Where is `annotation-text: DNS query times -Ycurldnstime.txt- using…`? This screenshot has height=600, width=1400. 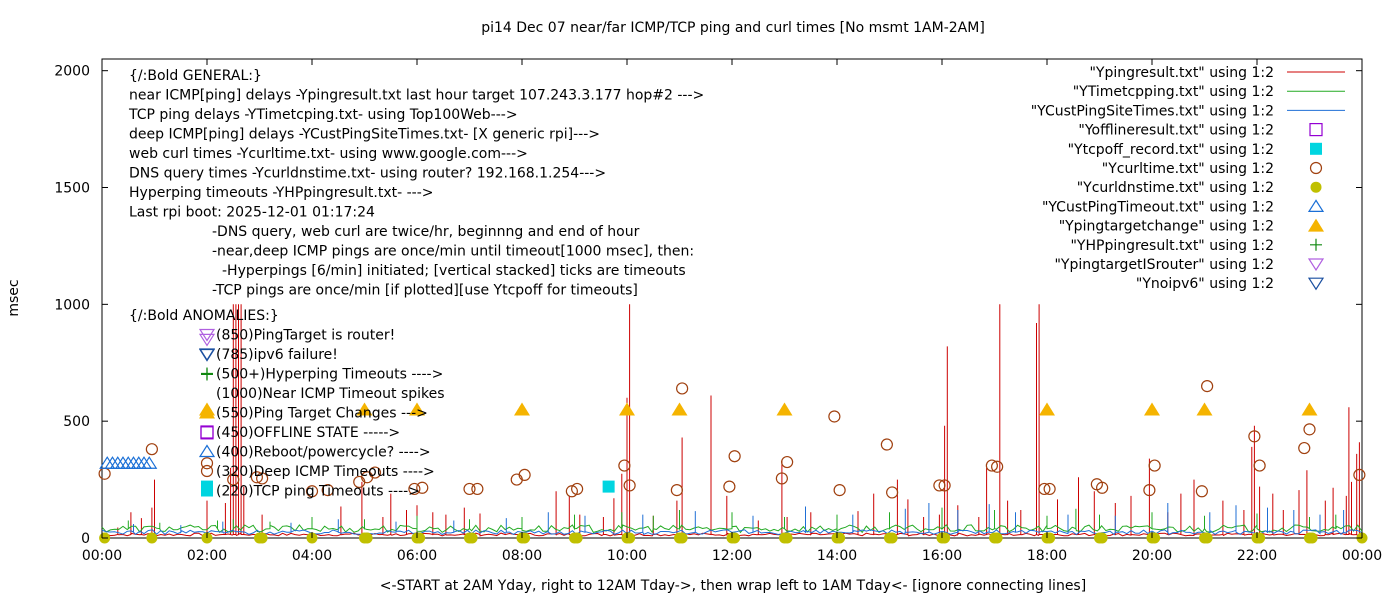 annotation-text: DNS query times -Ycurldnstime.txt- using… is located at coordinates (367, 174).